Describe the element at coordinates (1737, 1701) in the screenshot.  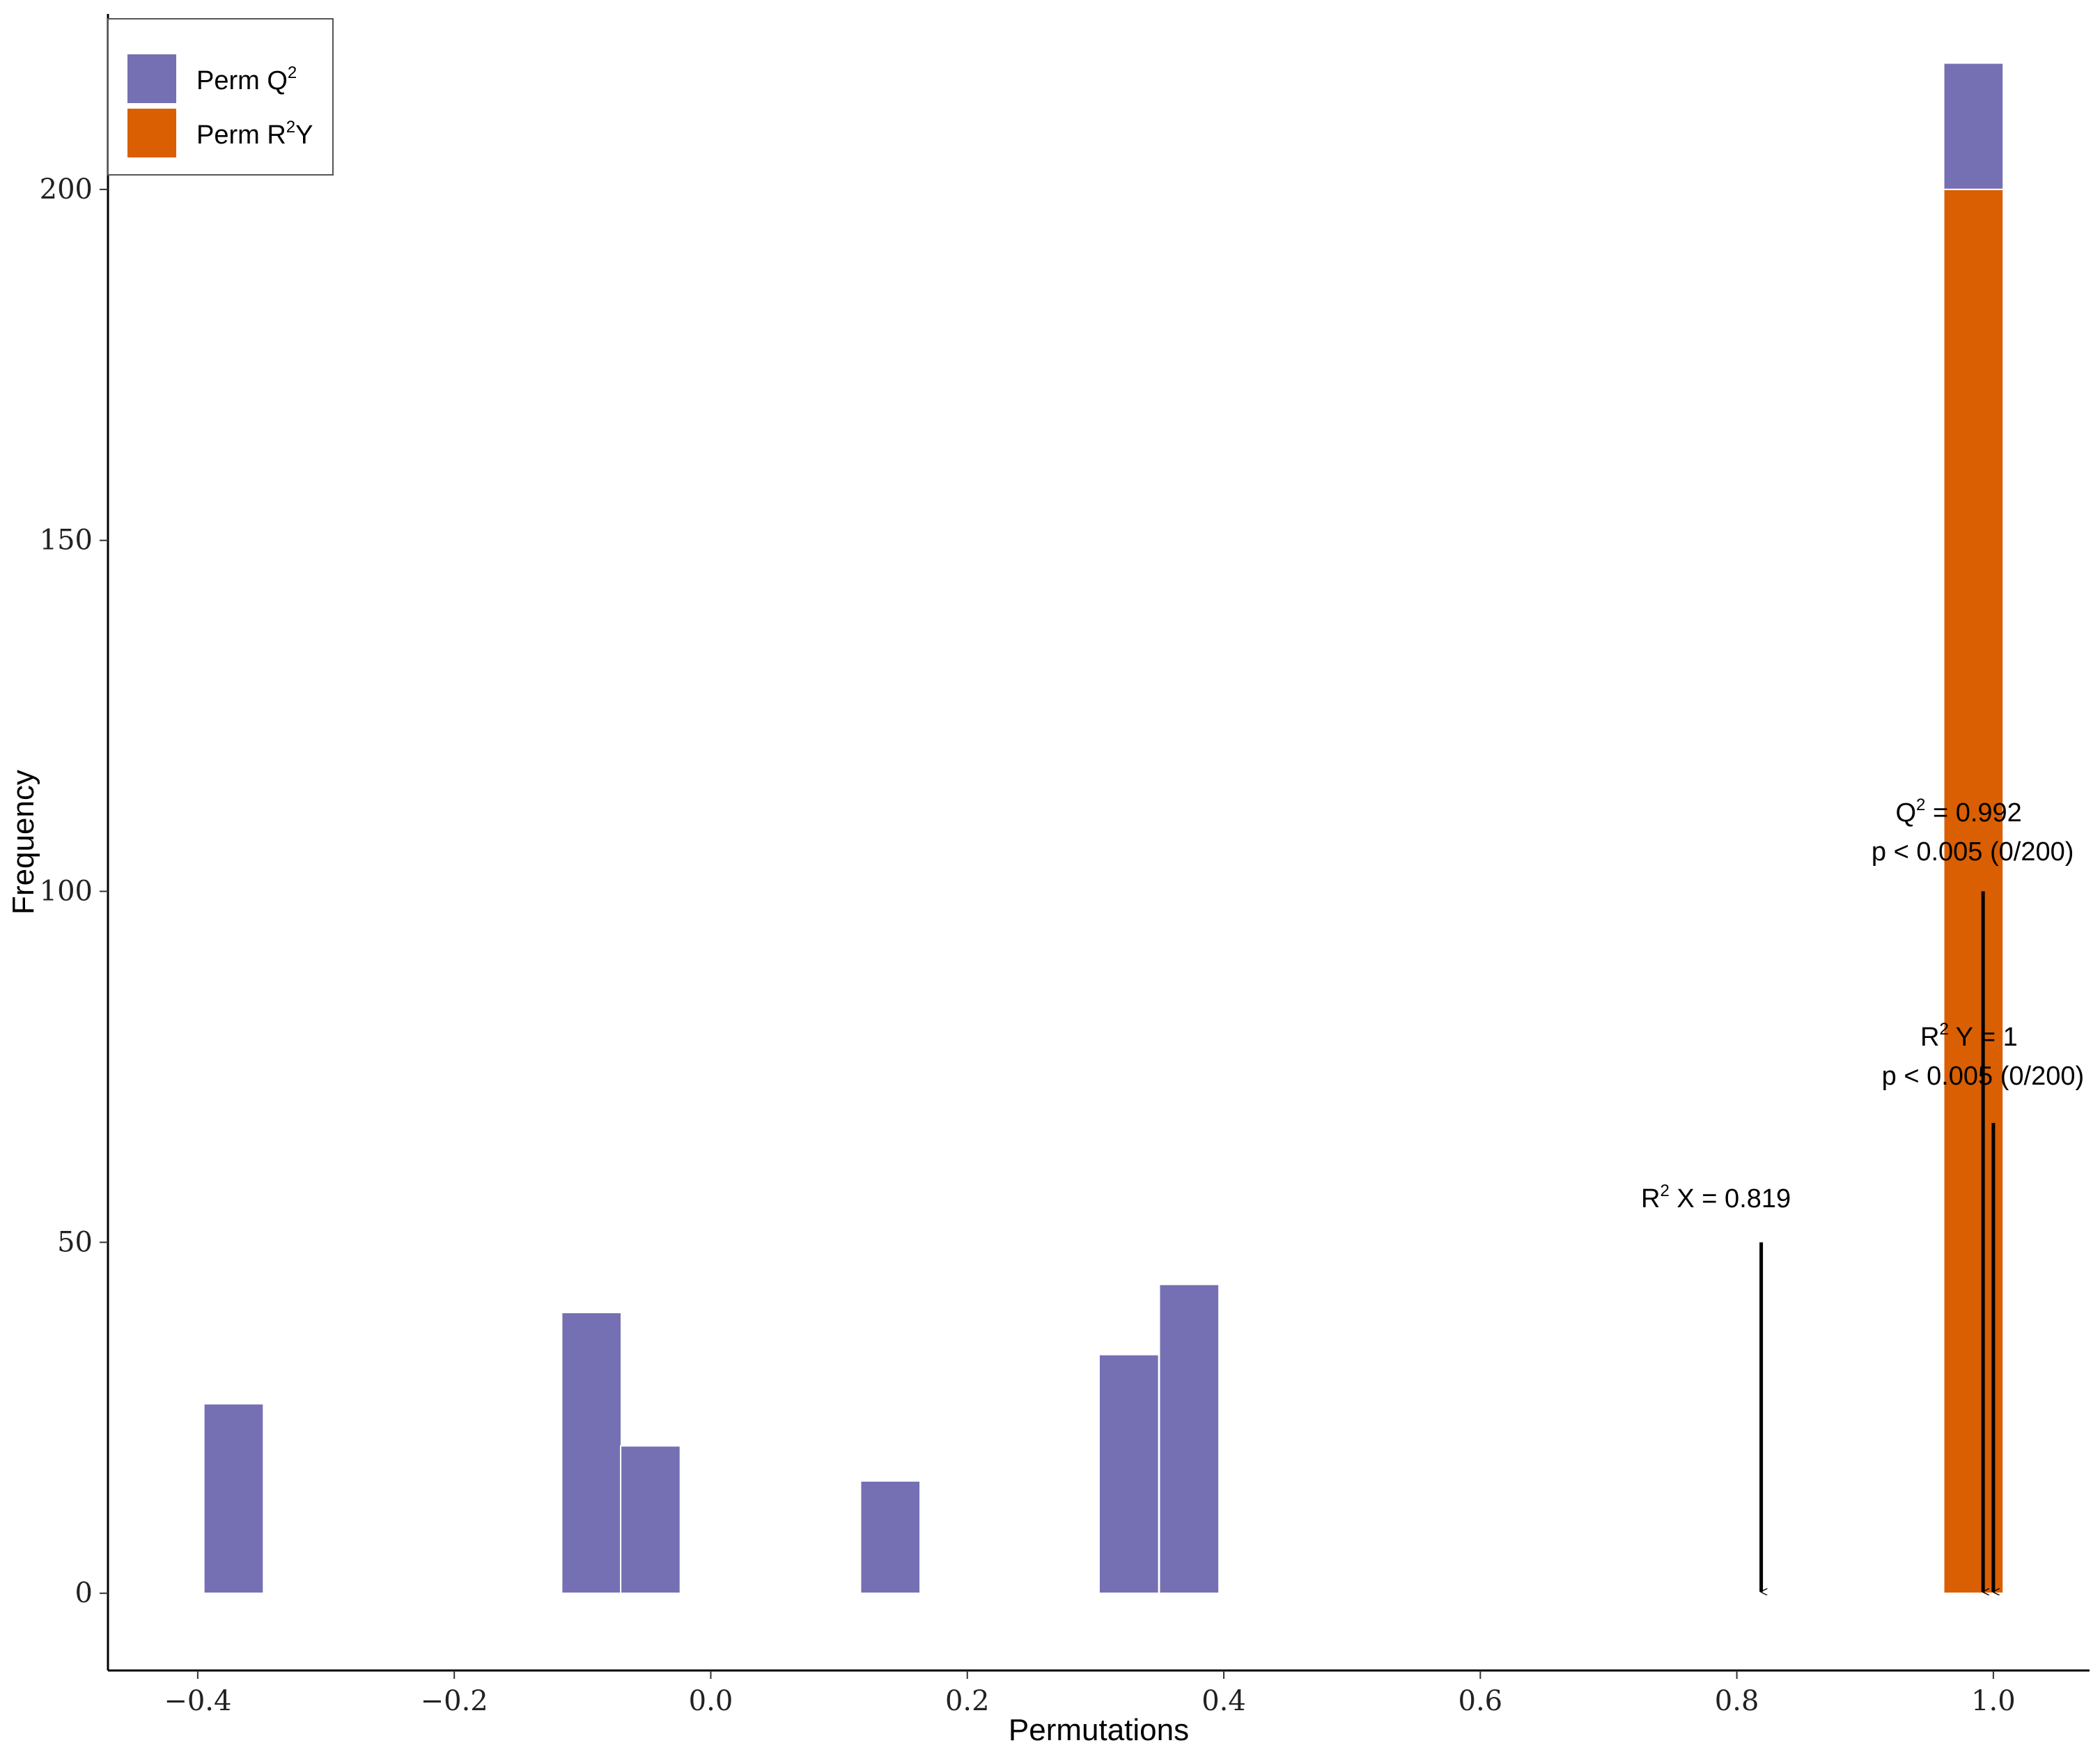
I see `x-tick-label-6: 0.8` at that location.